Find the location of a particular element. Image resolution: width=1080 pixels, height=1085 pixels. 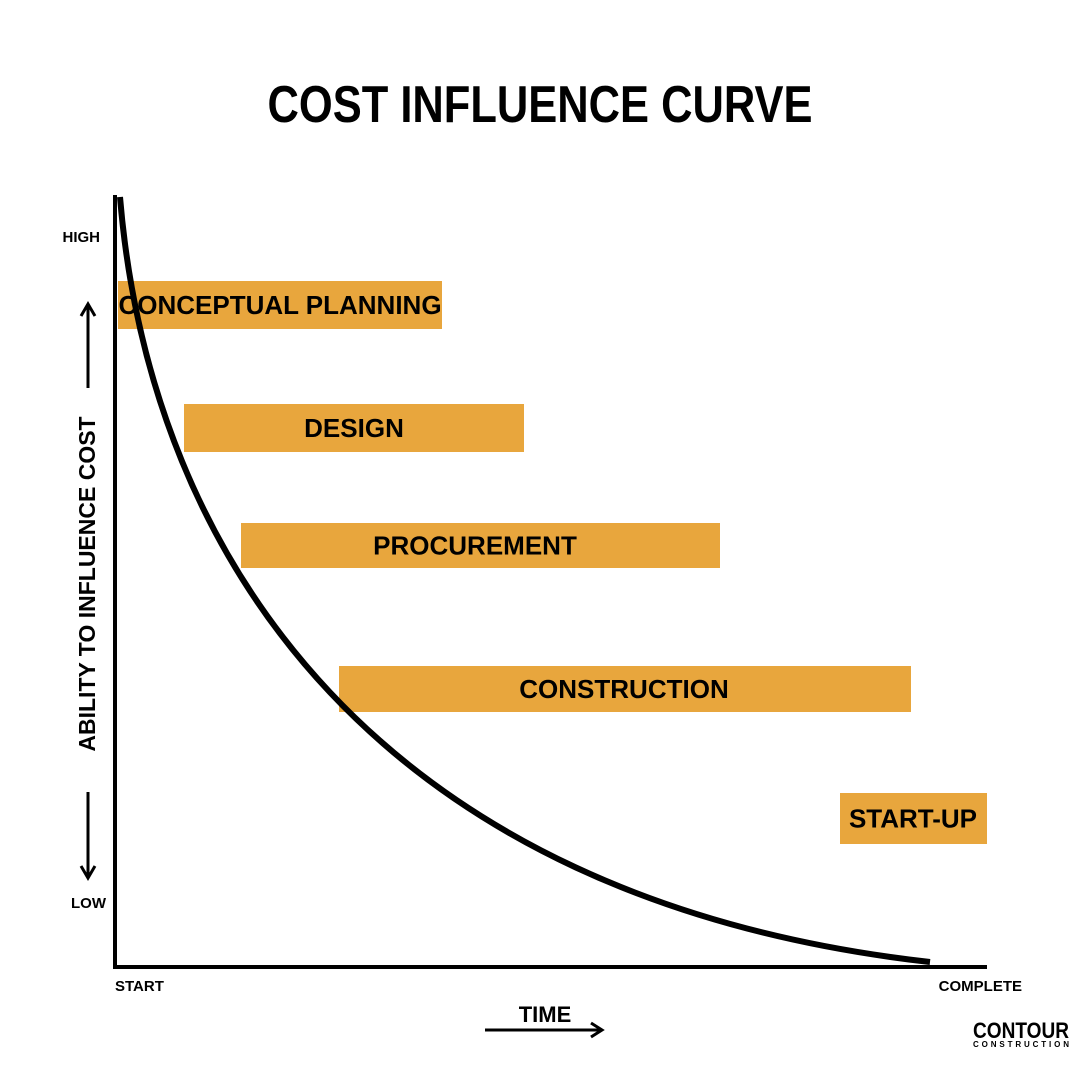

x-arrow is located at coordinates (545, 1030).